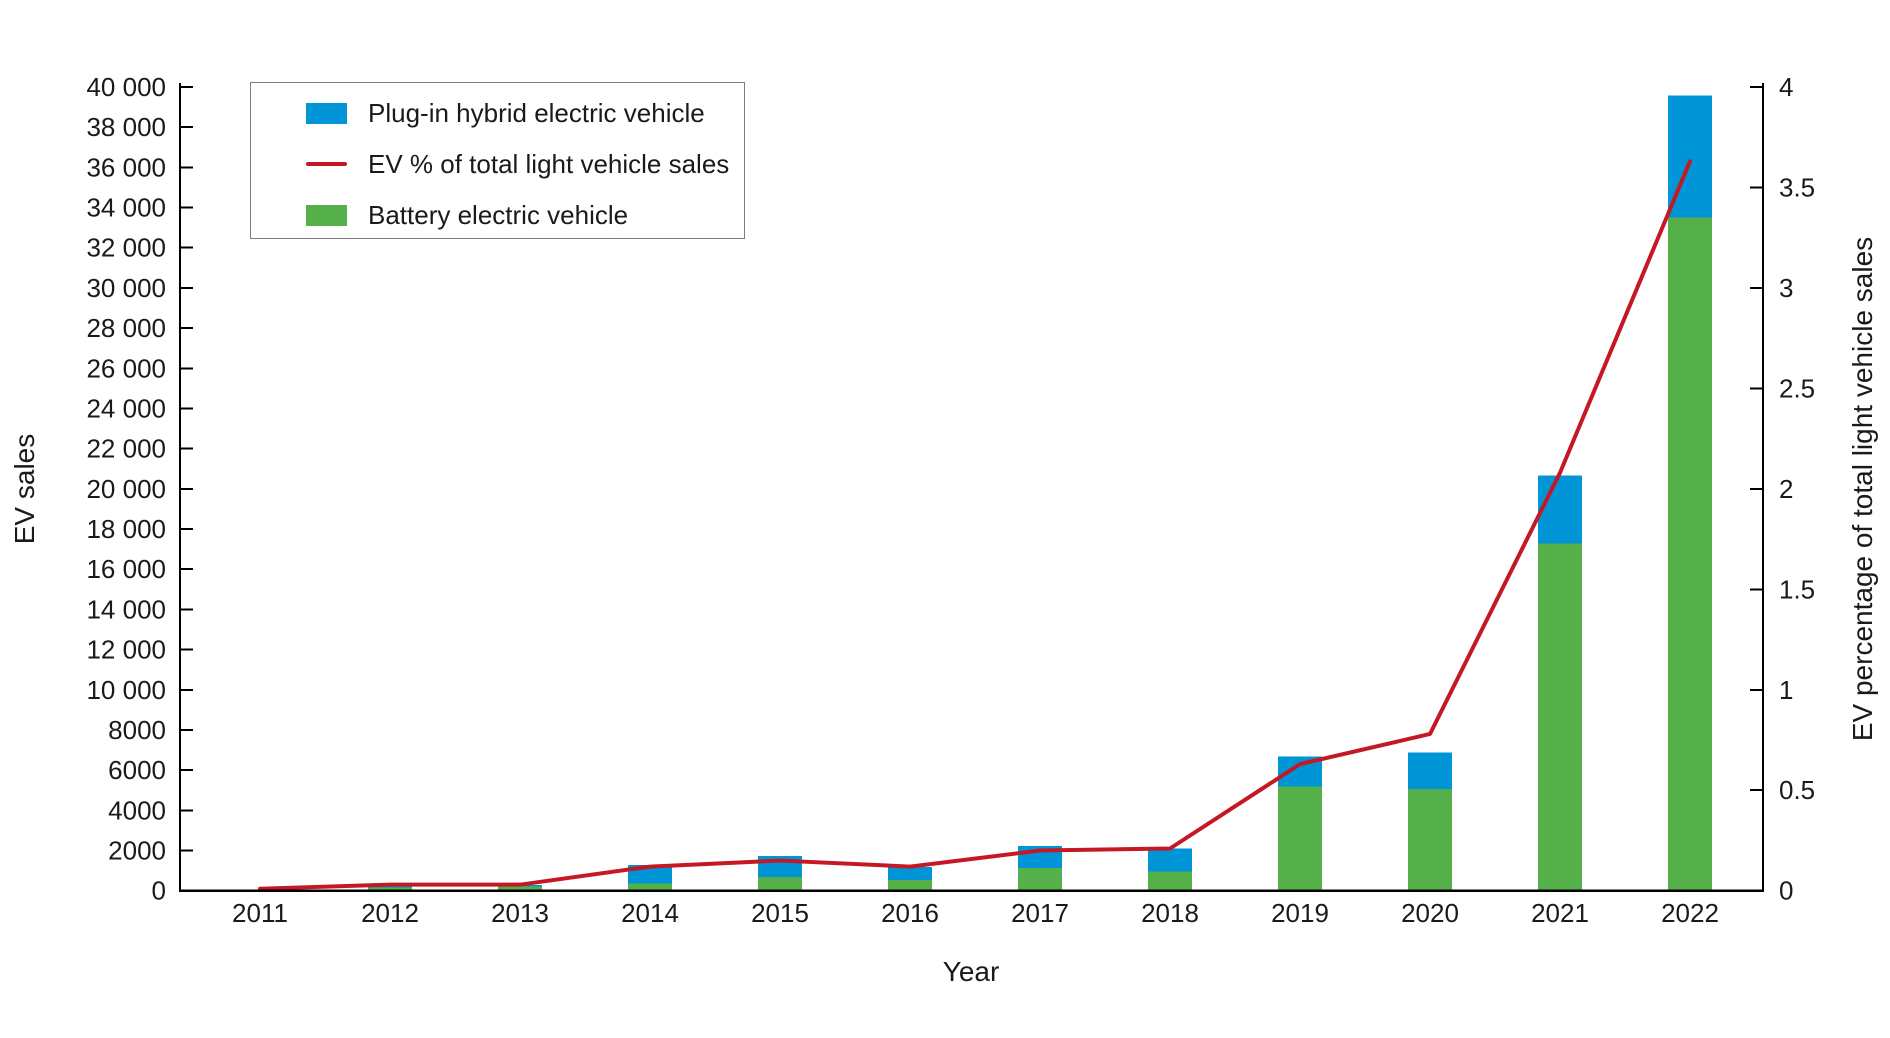 The image size is (1890, 1038). Describe the element at coordinates (1690, 554) in the screenshot. I see `bar-bev-2022` at that location.